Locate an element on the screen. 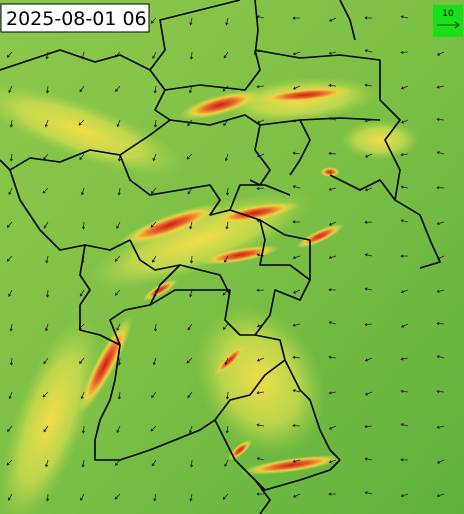  border is located at coordinates (85, 110).